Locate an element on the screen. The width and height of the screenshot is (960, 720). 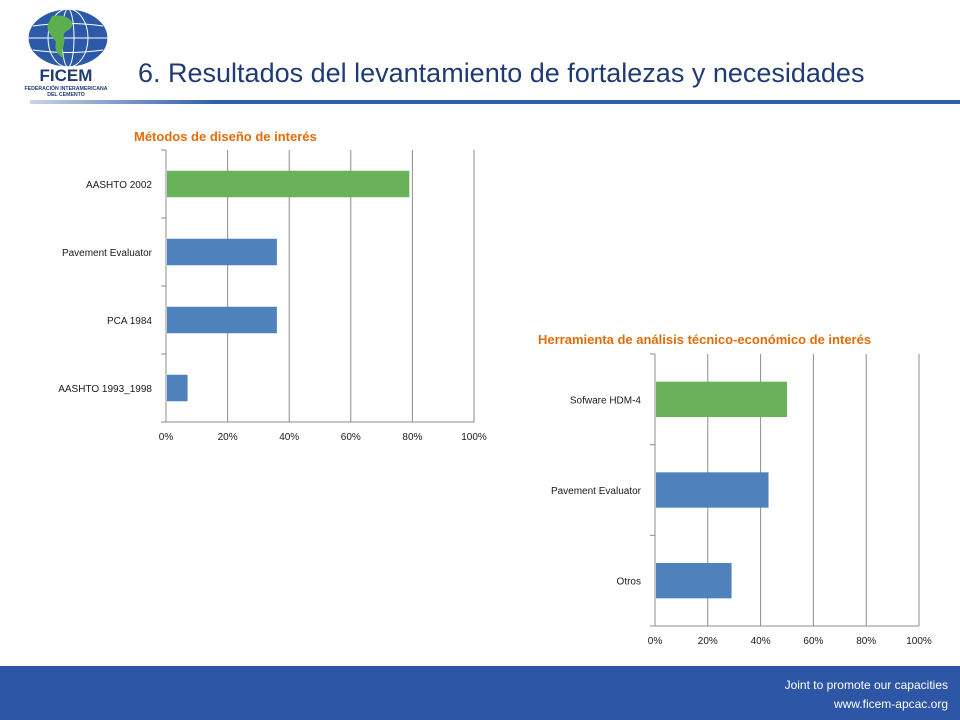
category-label: Sofware HDM-4 is located at coordinates (606, 400).